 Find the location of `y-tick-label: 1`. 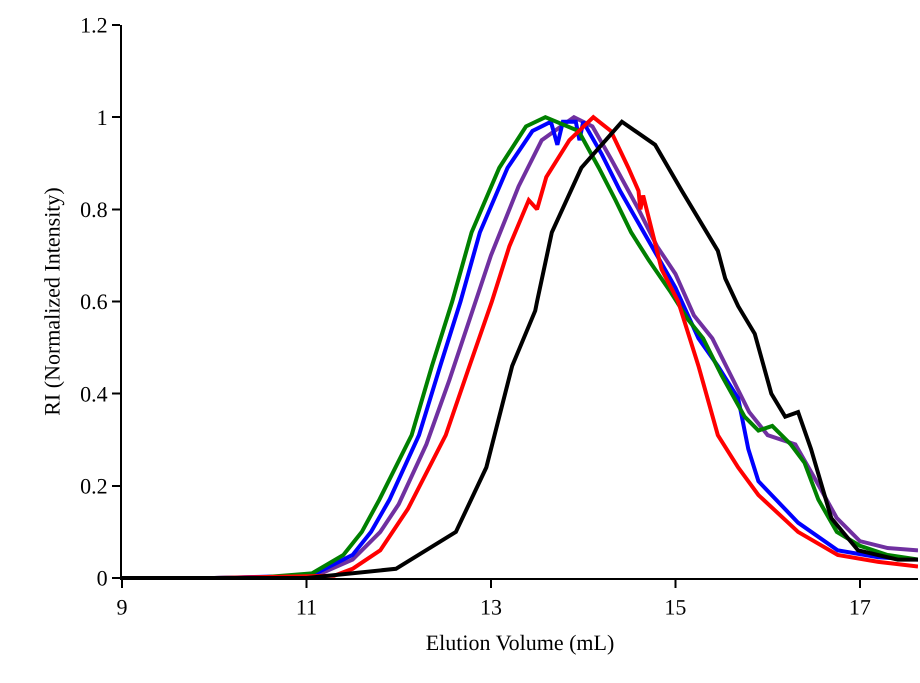

y-tick-label: 1 is located at coordinates (102, 117).